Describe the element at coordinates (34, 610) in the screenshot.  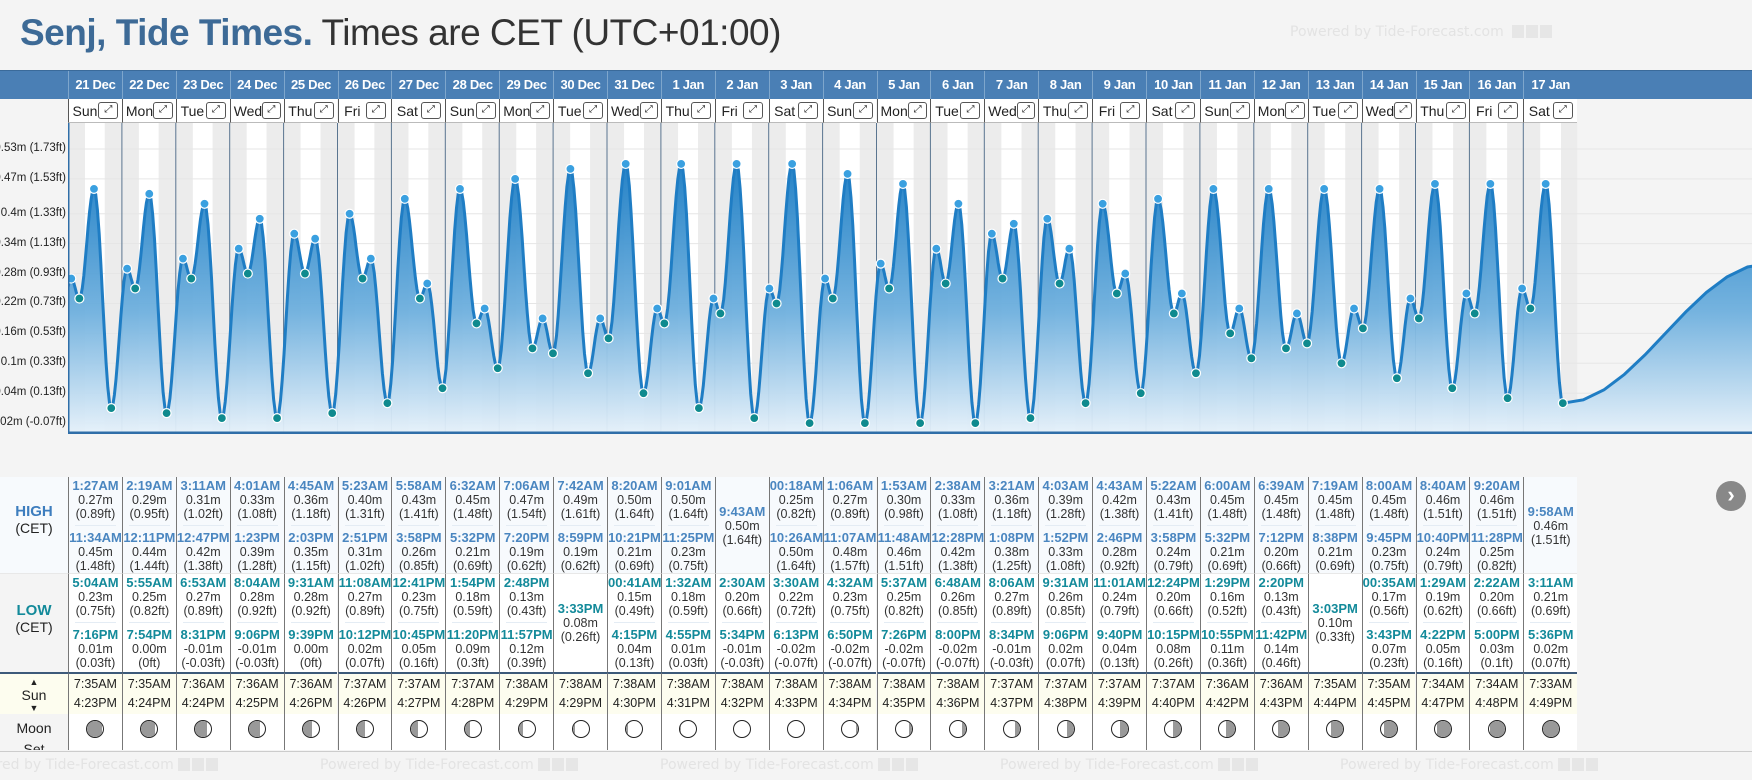
I see `low-title: LOW` at that location.